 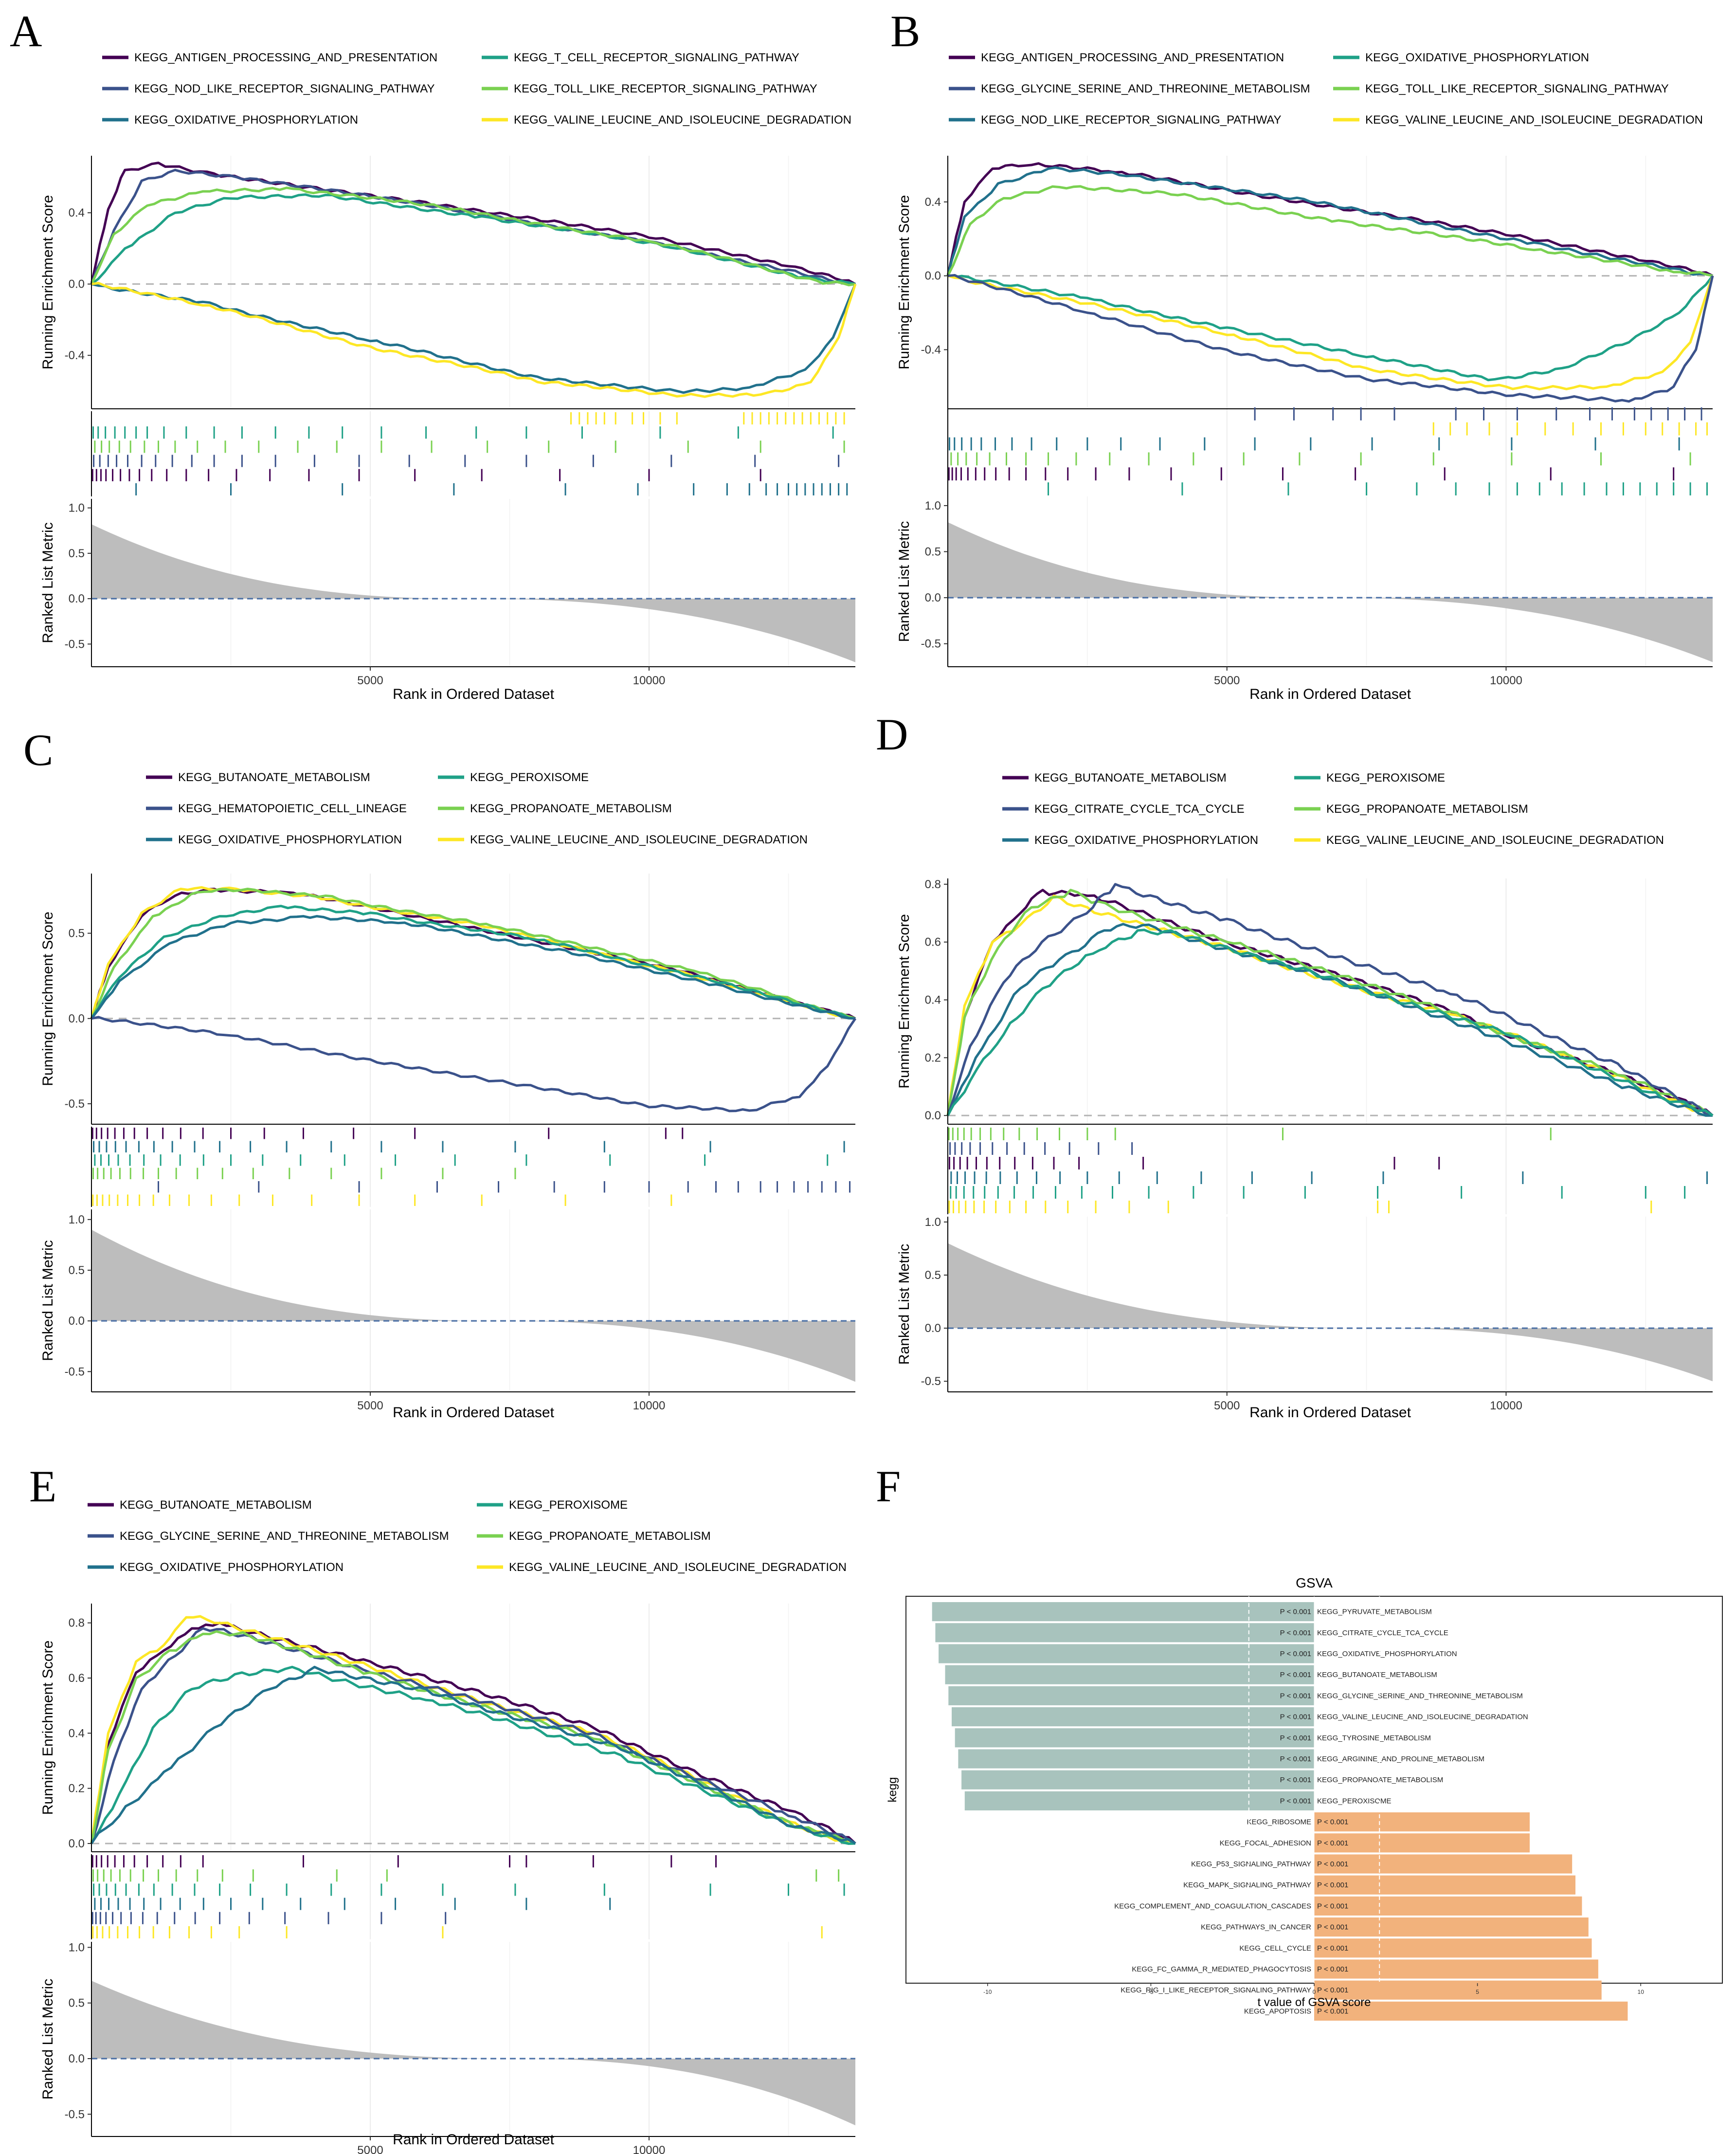 What do you see at coordinates (1131, 778) in the screenshot?
I see `legend-entry-label: KEGG_BUTANOATE_METABOLISM` at bounding box center [1131, 778].